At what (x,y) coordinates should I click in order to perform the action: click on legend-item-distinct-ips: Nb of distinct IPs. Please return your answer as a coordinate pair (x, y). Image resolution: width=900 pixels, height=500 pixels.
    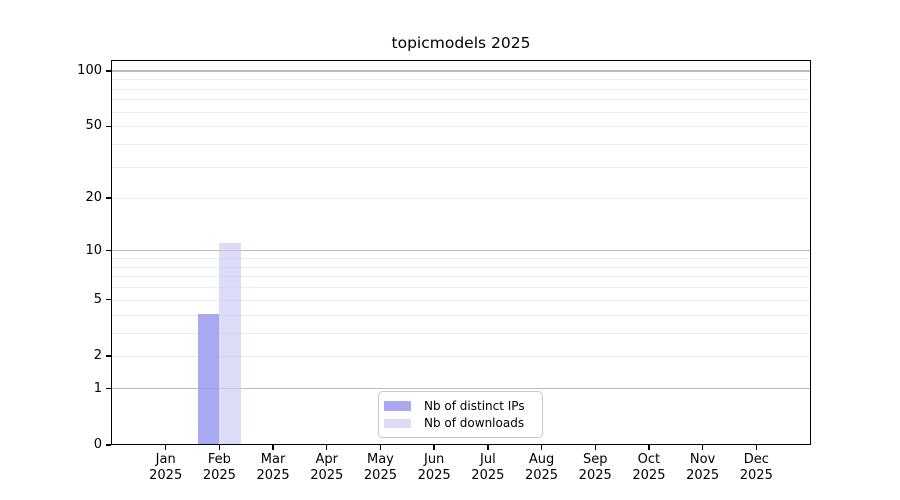
    Looking at the image, I should click on (460, 406).